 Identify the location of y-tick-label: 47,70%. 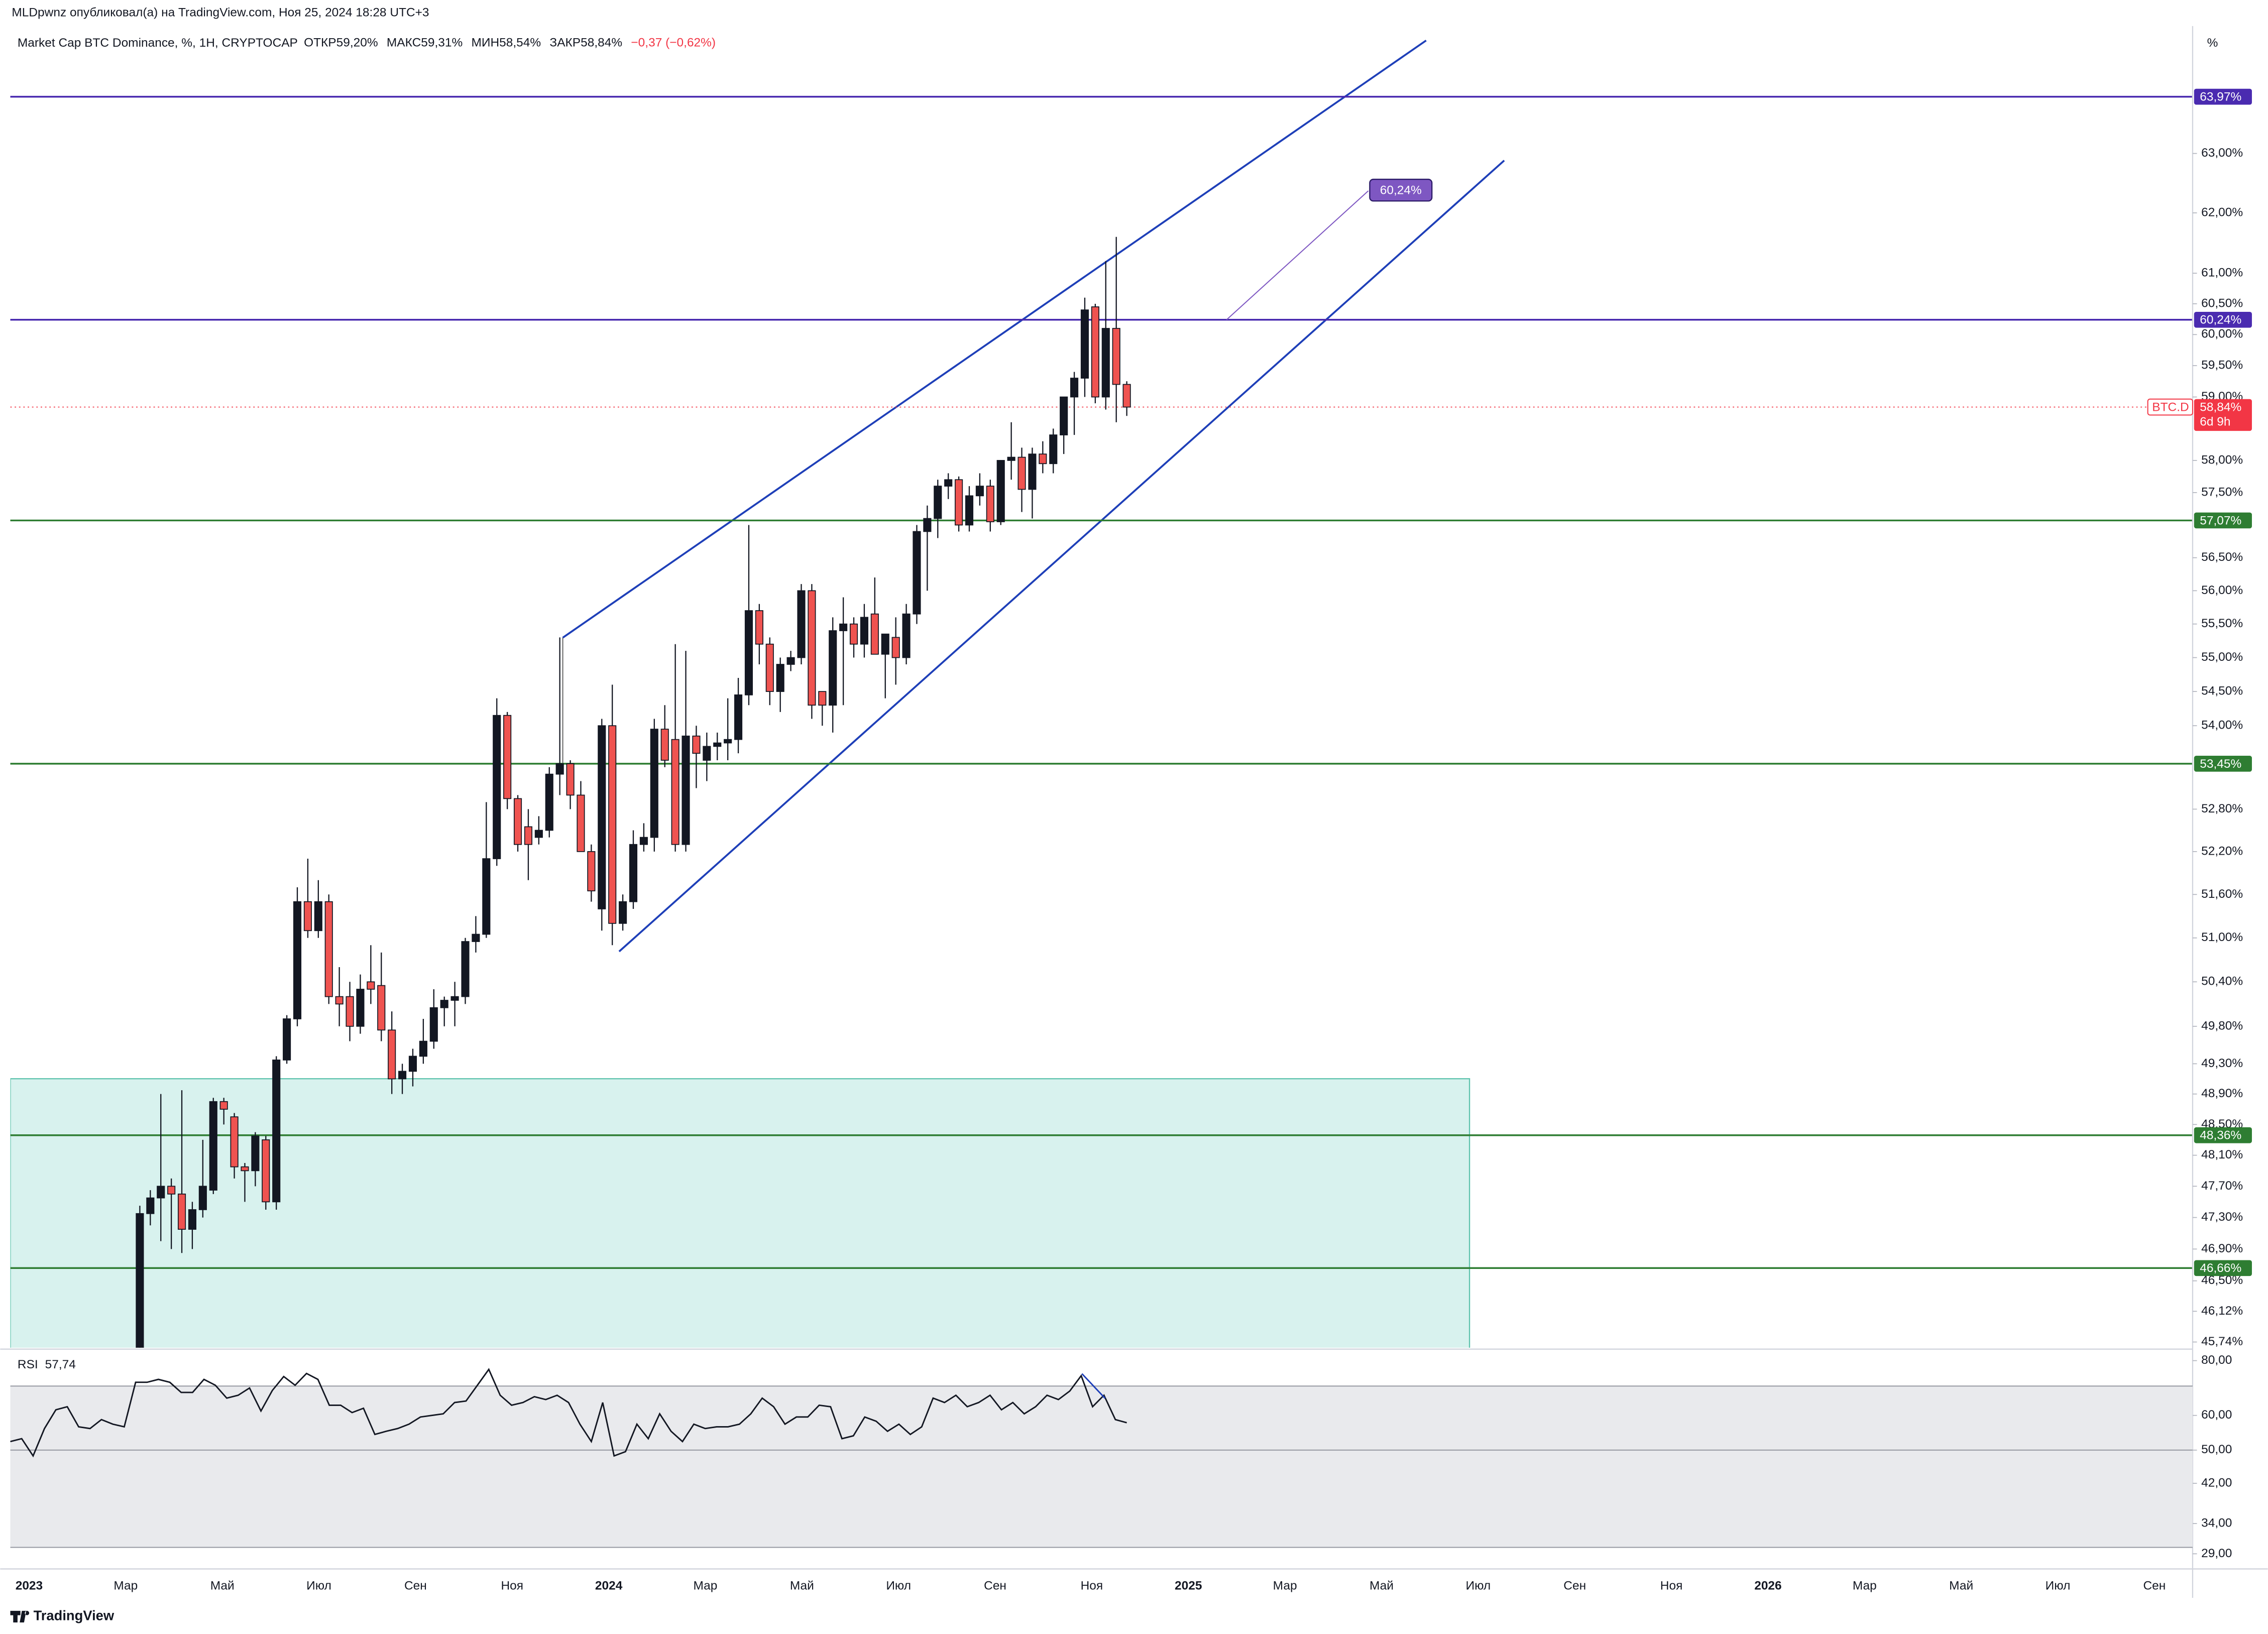
(2222, 1186).